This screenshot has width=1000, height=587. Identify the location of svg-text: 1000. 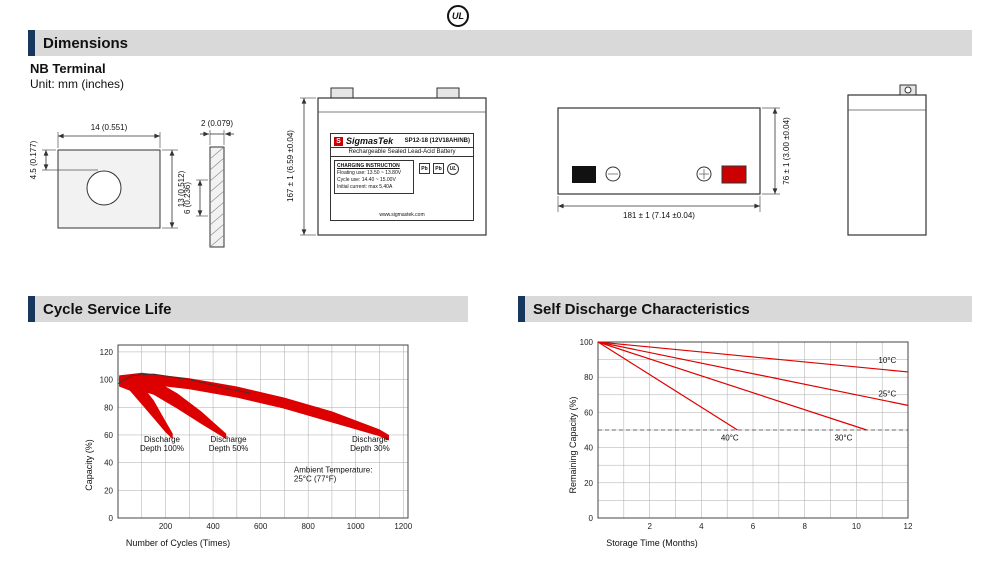
(356, 526).